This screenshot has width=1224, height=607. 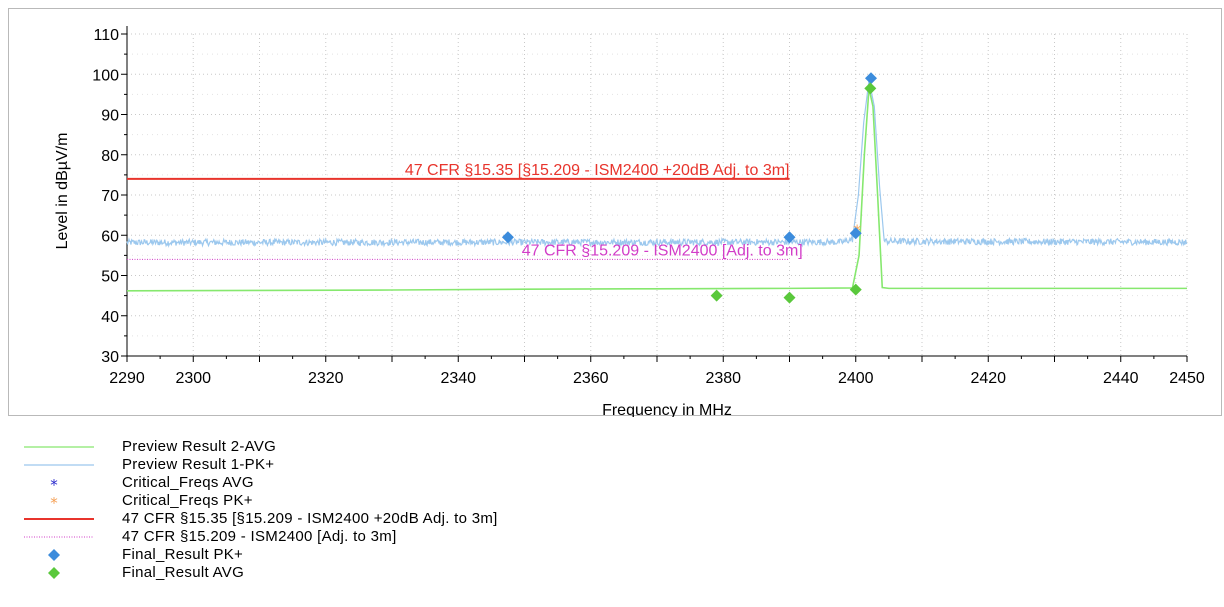 What do you see at coordinates (723, 378) in the screenshot?
I see `x-tick-label: 2380` at bounding box center [723, 378].